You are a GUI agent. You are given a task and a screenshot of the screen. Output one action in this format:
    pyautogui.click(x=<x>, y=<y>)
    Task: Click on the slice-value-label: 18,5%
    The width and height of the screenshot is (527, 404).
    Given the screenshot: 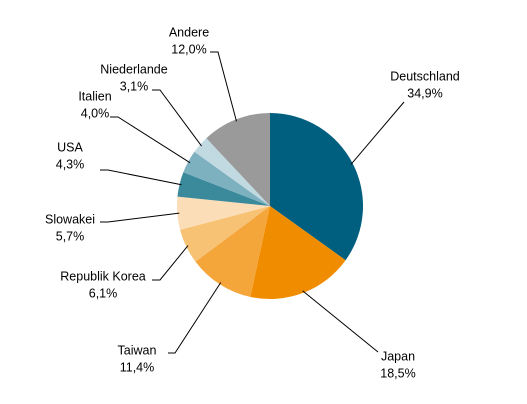 What is the action you would take?
    pyautogui.click(x=397, y=373)
    